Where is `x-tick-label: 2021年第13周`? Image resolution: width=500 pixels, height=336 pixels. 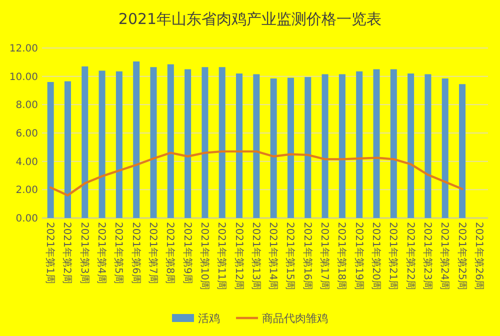
x-tick-label: 2021年第13周 is located at coordinates (256, 256).